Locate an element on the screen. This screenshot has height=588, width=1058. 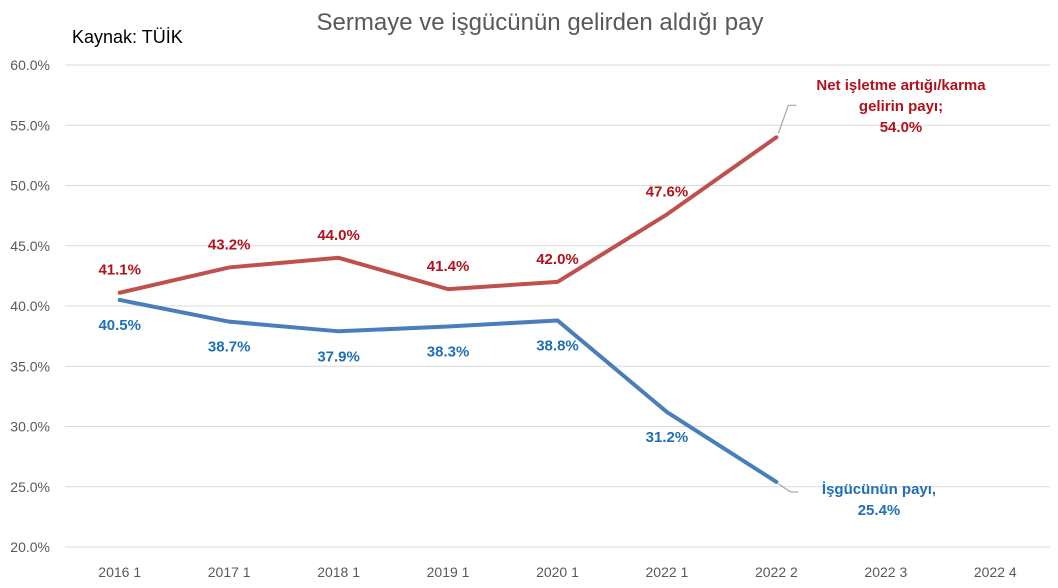
series-callout-label: İşgücünün payı, is located at coordinates (879, 489).